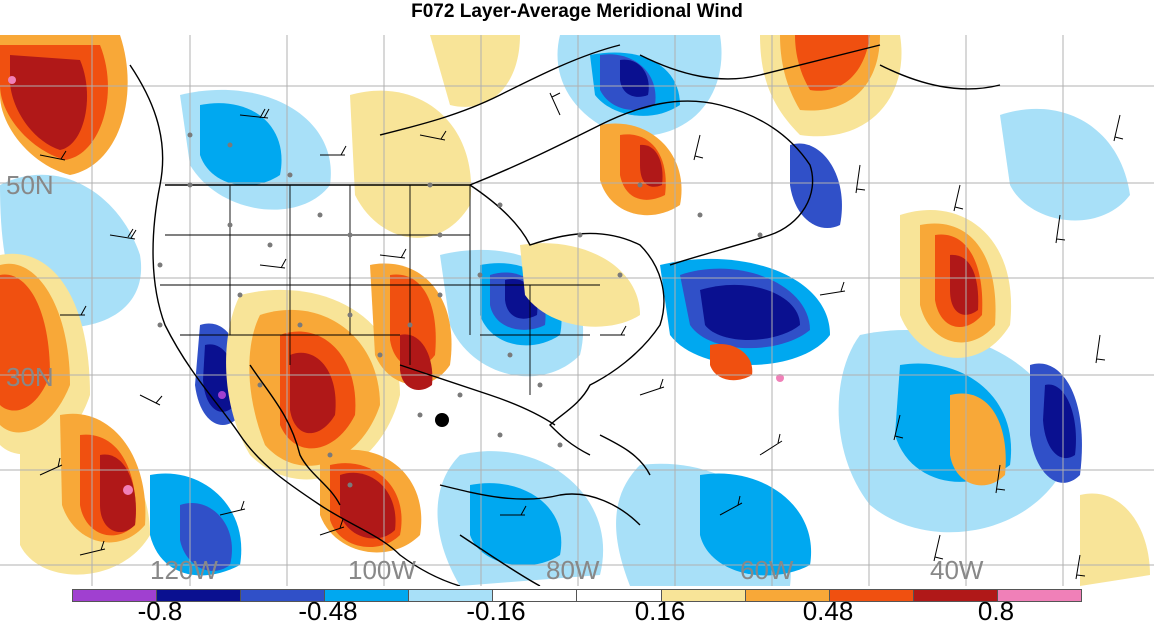 The image size is (1154, 627). I want to click on lat-label-50n: 50N, so click(30, 185).